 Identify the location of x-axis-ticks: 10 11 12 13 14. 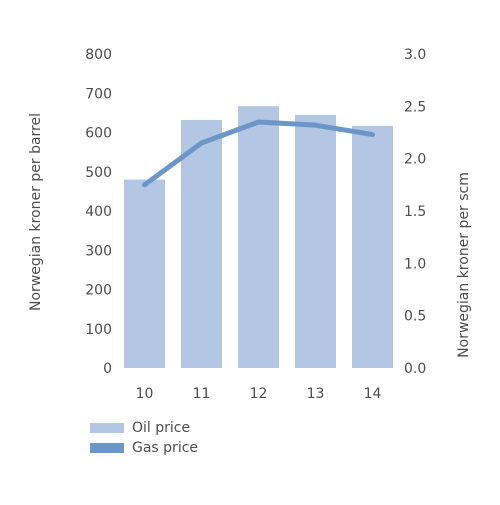
(259, 394).